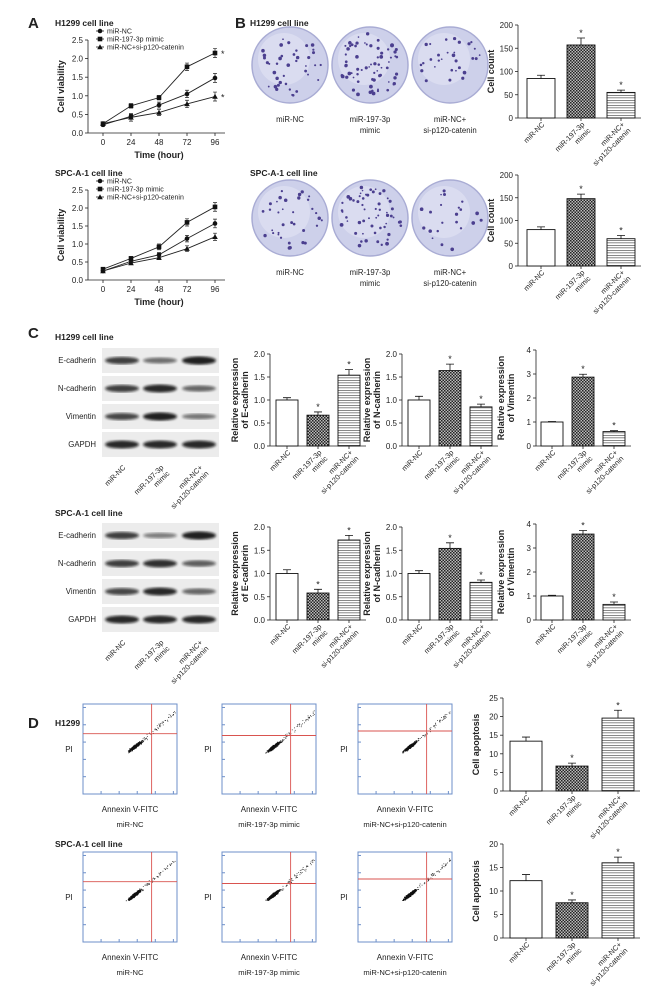 Image resolution: width=665 pixels, height=1005 pixels. Describe the element at coordinates (529, 596) in the screenshot. I see `y-tick-label: 1` at that location.